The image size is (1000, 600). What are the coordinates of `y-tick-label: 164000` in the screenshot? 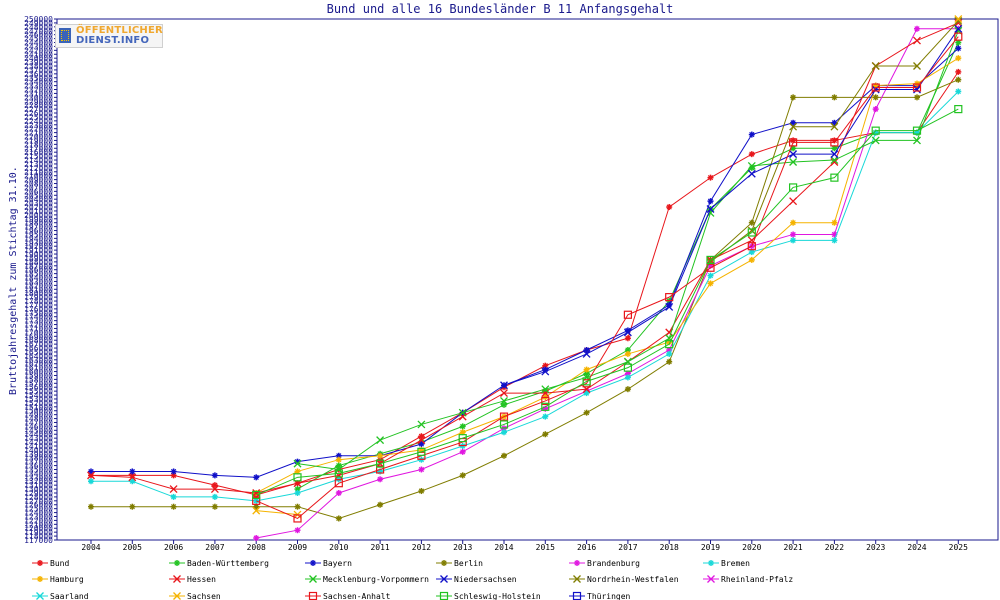 It's located at (38, 356).